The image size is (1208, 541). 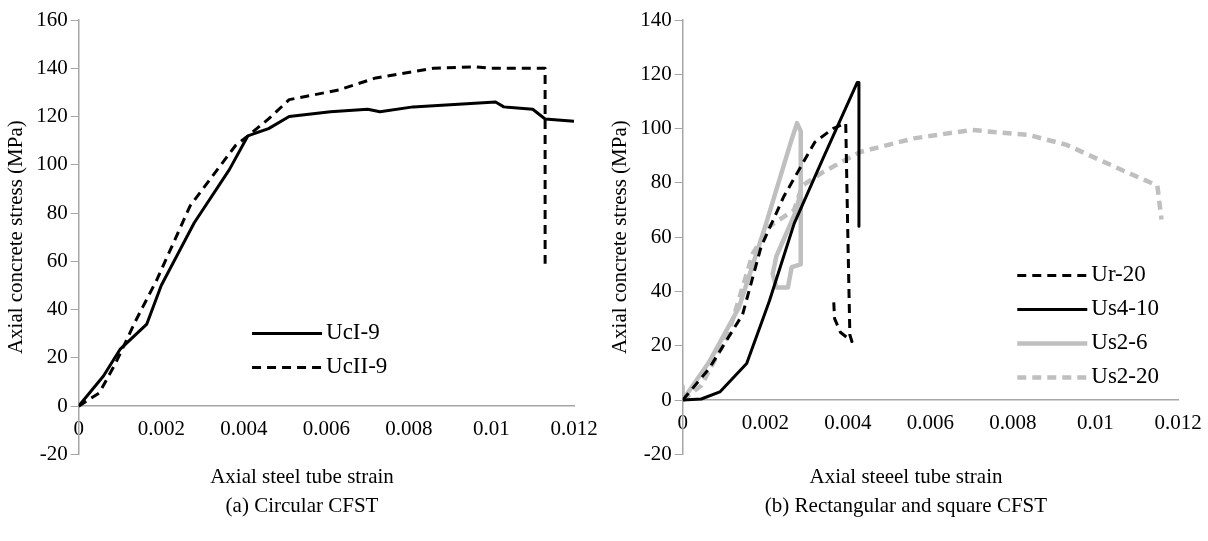 I want to click on x-axis-title: Axial steel tube strain, so click(x=302, y=476).